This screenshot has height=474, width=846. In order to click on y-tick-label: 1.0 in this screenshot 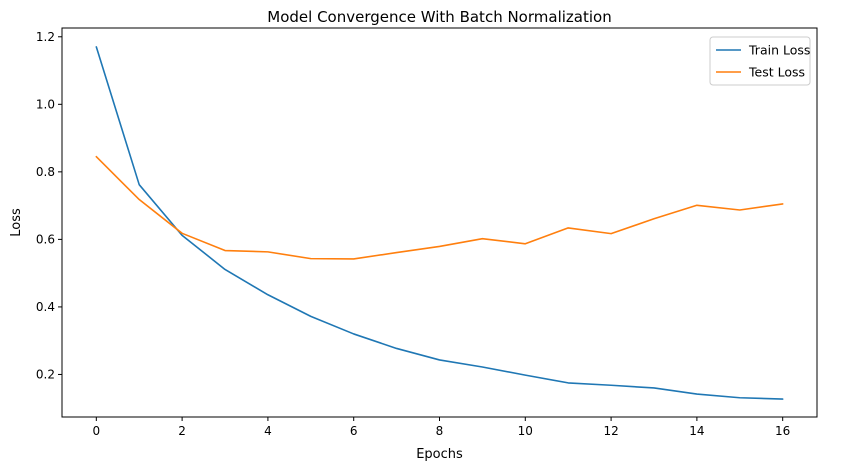, I will do `click(45, 104)`.